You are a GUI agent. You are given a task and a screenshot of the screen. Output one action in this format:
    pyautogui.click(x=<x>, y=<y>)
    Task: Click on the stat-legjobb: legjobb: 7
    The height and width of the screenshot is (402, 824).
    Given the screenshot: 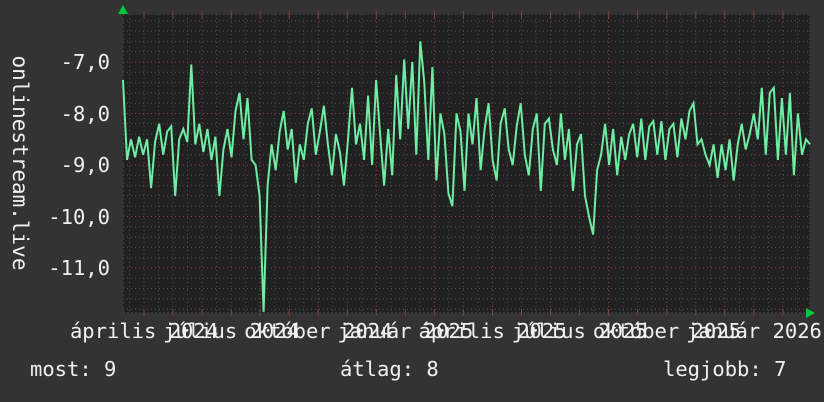 What is the action you would take?
    pyautogui.click(x=725, y=369)
    